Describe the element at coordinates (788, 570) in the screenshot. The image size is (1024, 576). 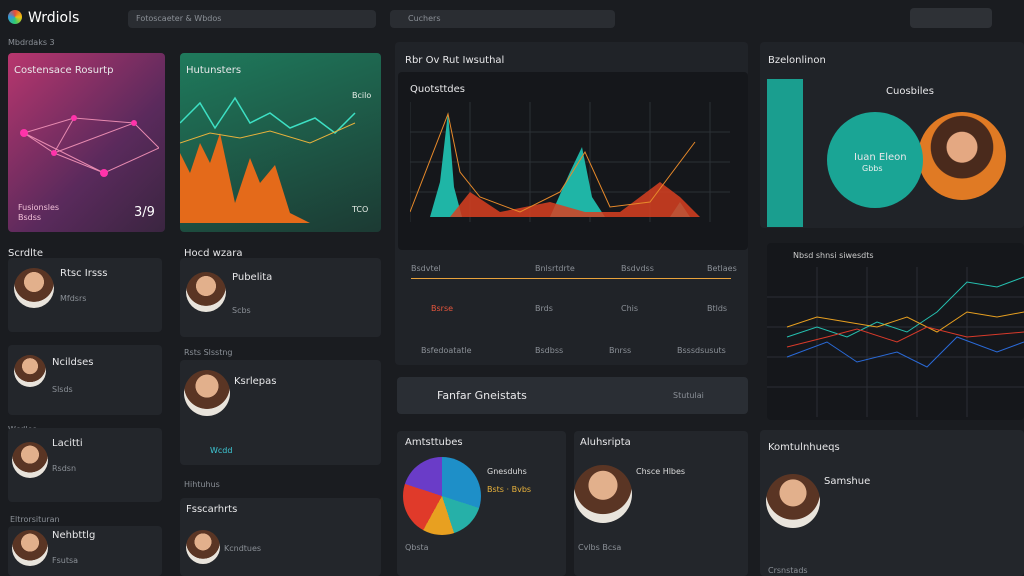
I see `bottom-foot: Crsnstads` at that location.